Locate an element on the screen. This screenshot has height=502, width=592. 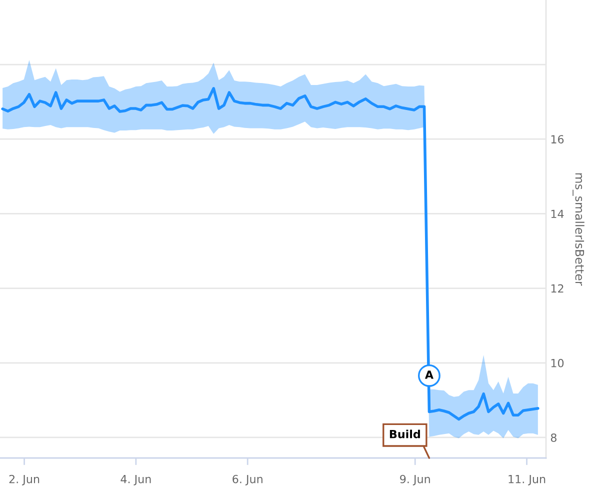
x-tick-label: 2. Jun is located at coordinates (24, 480).